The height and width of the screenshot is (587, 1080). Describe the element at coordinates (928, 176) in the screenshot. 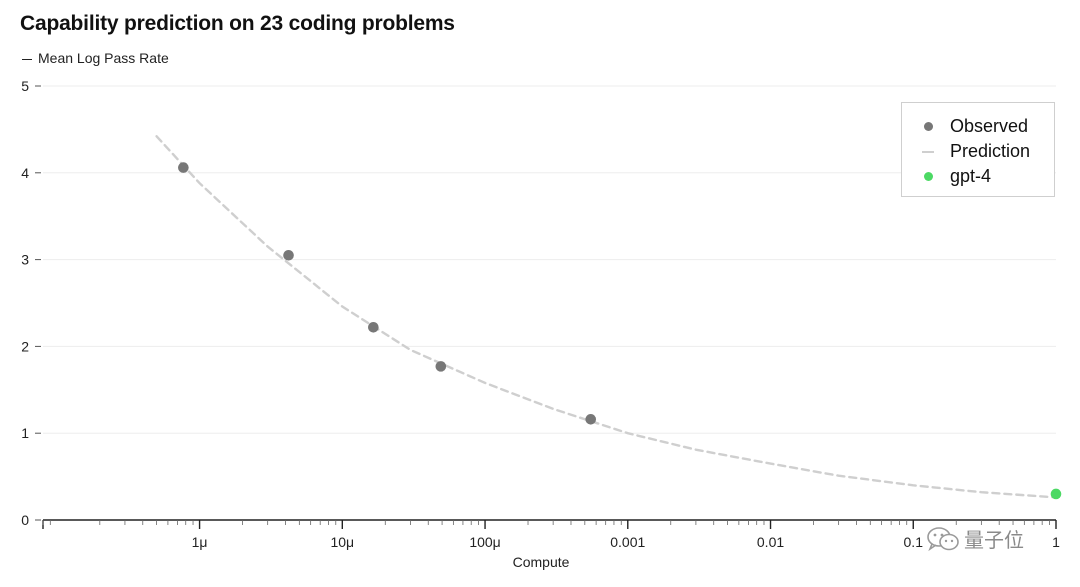

I see `legend-gpt4-marker` at that location.